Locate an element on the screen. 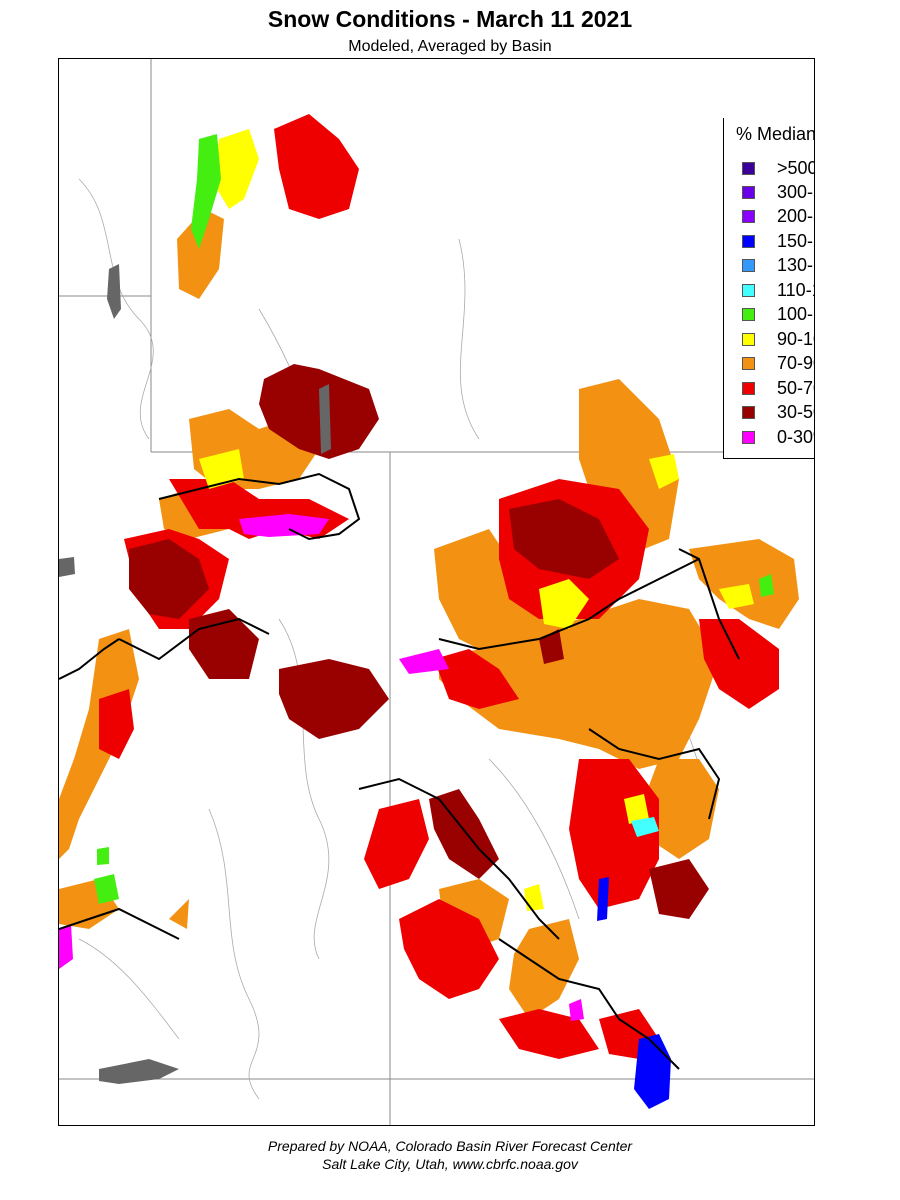  legend-item: >500% is located at coordinates (778, 168).